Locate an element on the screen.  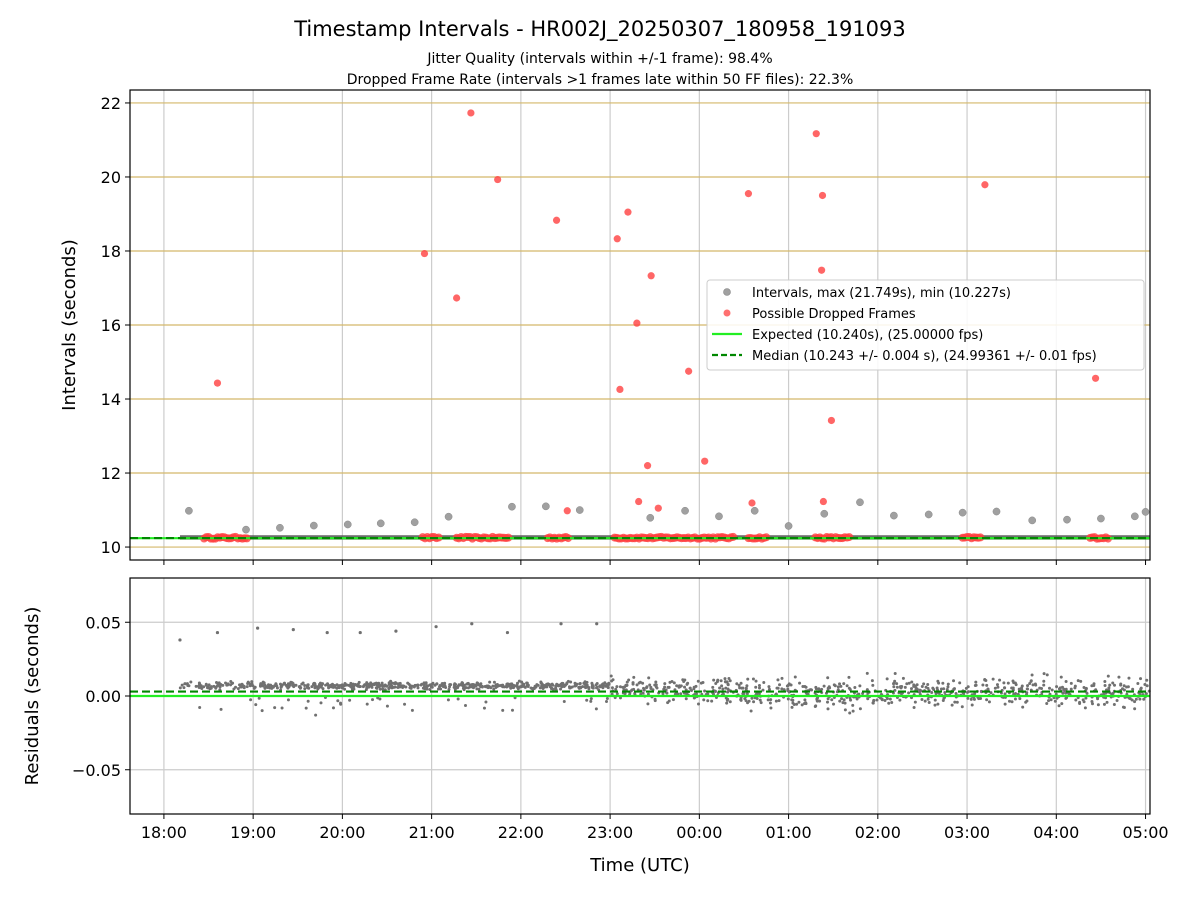
legend-label-intervals: Intervals, max (21.749s), min (10.227s) is located at coordinates (881, 293).